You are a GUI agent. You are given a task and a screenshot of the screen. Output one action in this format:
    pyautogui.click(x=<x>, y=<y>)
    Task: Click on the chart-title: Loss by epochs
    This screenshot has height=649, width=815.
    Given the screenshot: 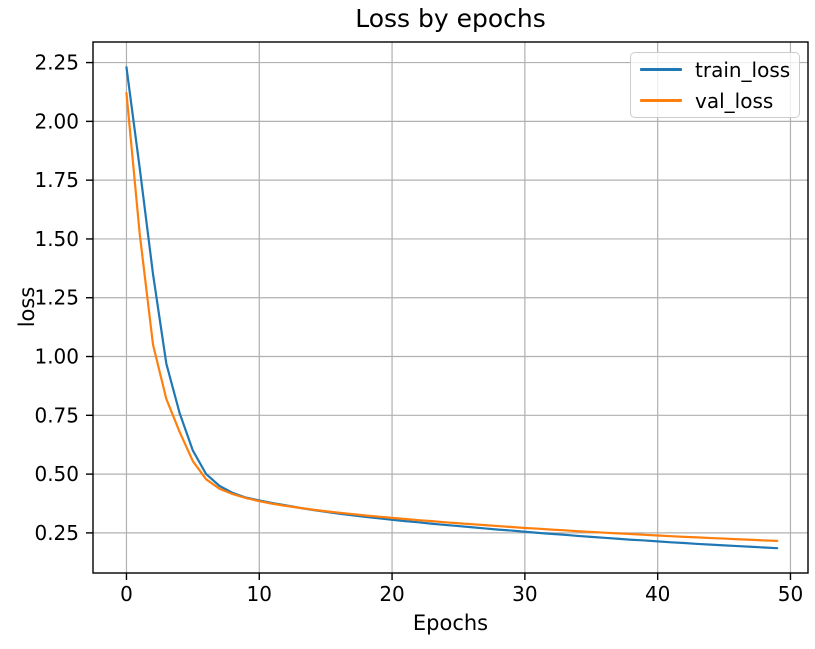 What is the action you would take?
    pyautogui.click(x=450, y=18)
    